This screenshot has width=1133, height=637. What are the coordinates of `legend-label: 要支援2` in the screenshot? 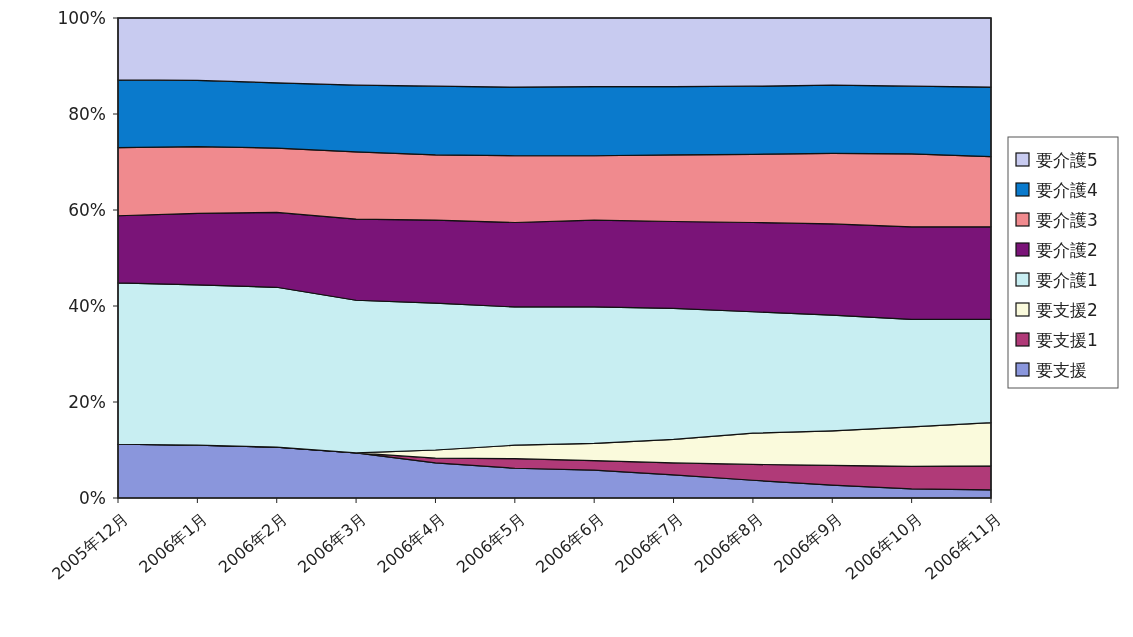 It's located at (1067, 309).